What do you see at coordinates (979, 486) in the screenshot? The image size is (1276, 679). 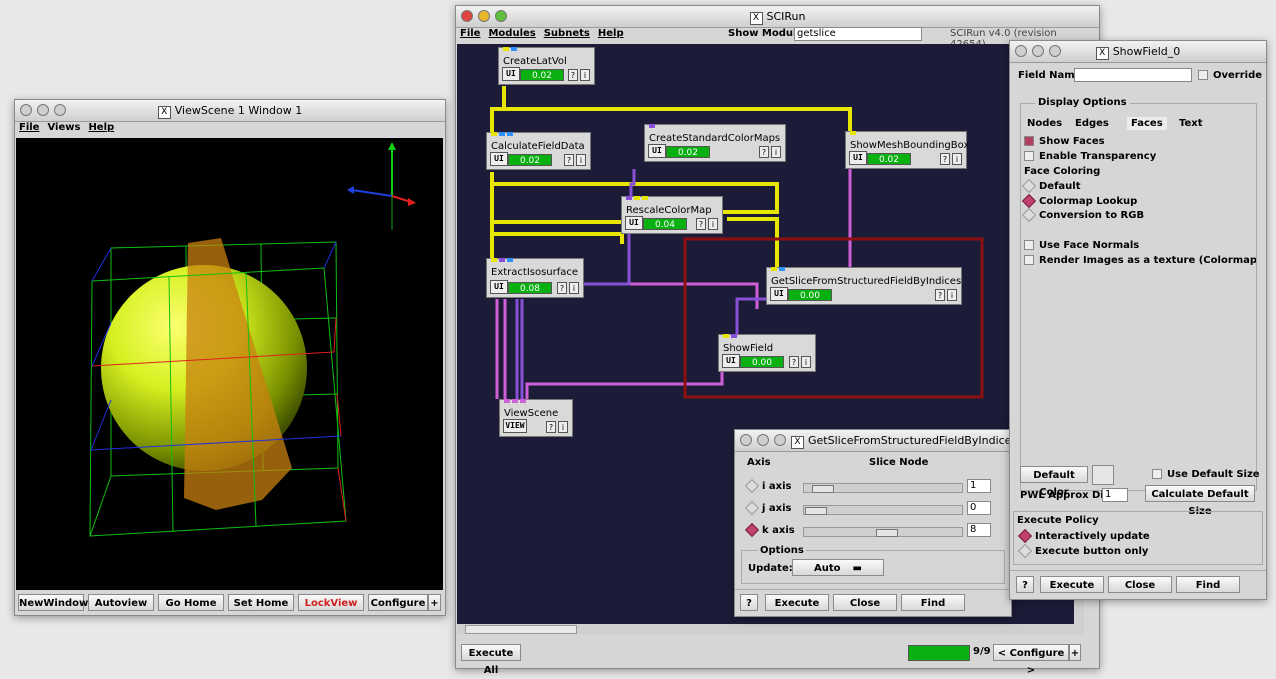 I see `slice-value-i: 1` at bounding box center [979, 486].